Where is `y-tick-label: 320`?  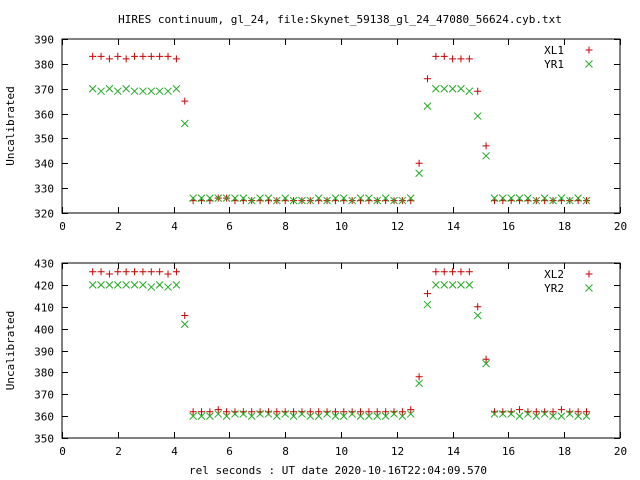 y-tick-label: 320 is located at coordinates (44, 214).